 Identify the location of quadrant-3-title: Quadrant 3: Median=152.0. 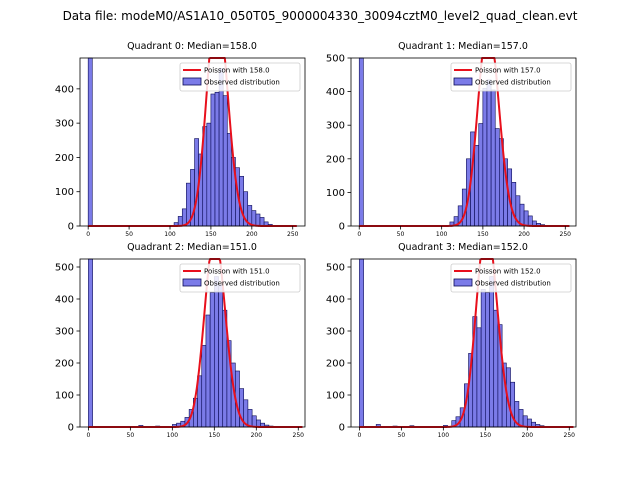
(463, 247).